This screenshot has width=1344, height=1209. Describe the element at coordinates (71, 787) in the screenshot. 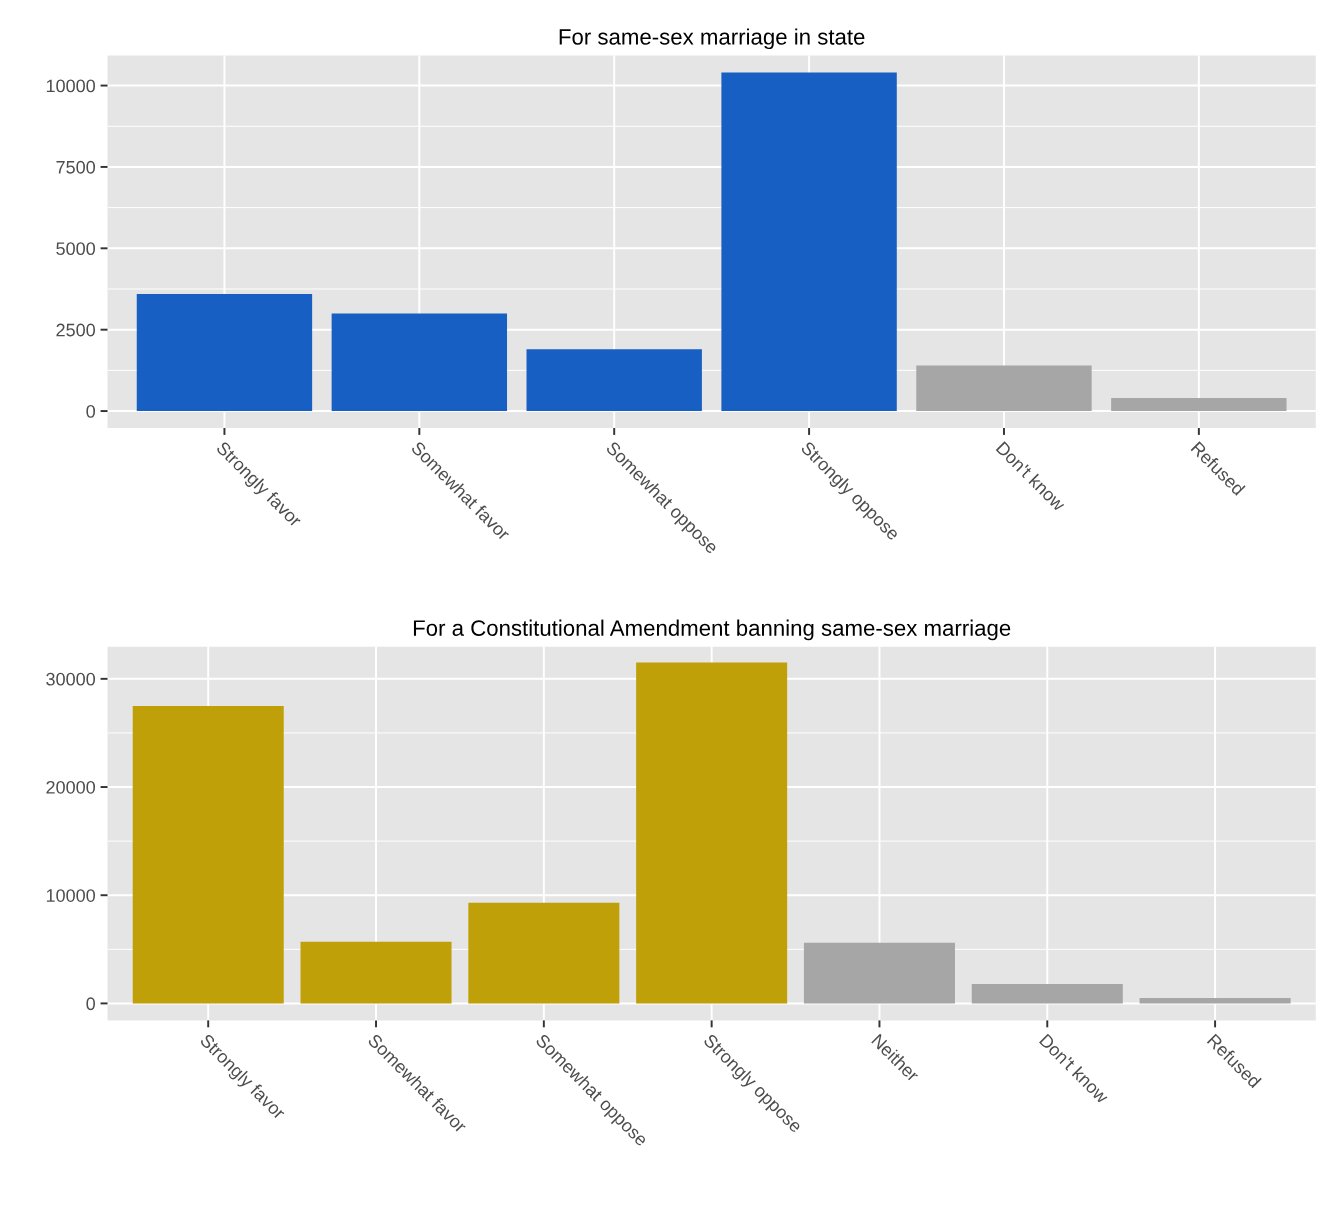

I see `y-tick-label: 20000` at that location.